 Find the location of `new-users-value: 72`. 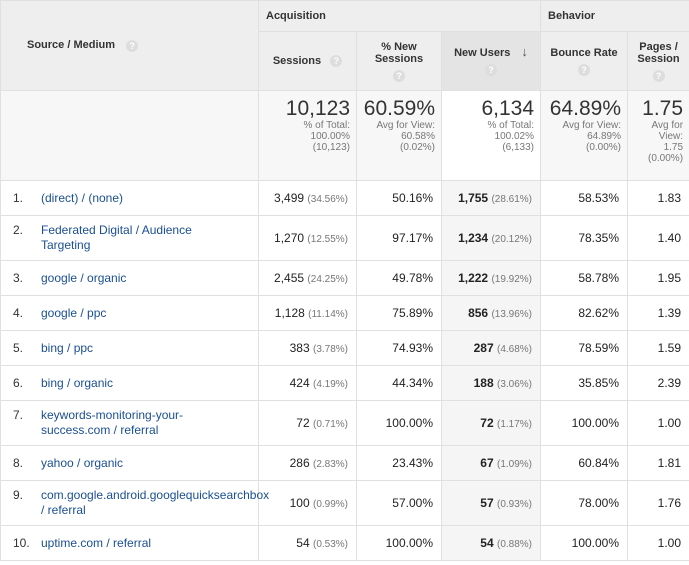

new-users-value: 72 is located at coordinates (487, 423).